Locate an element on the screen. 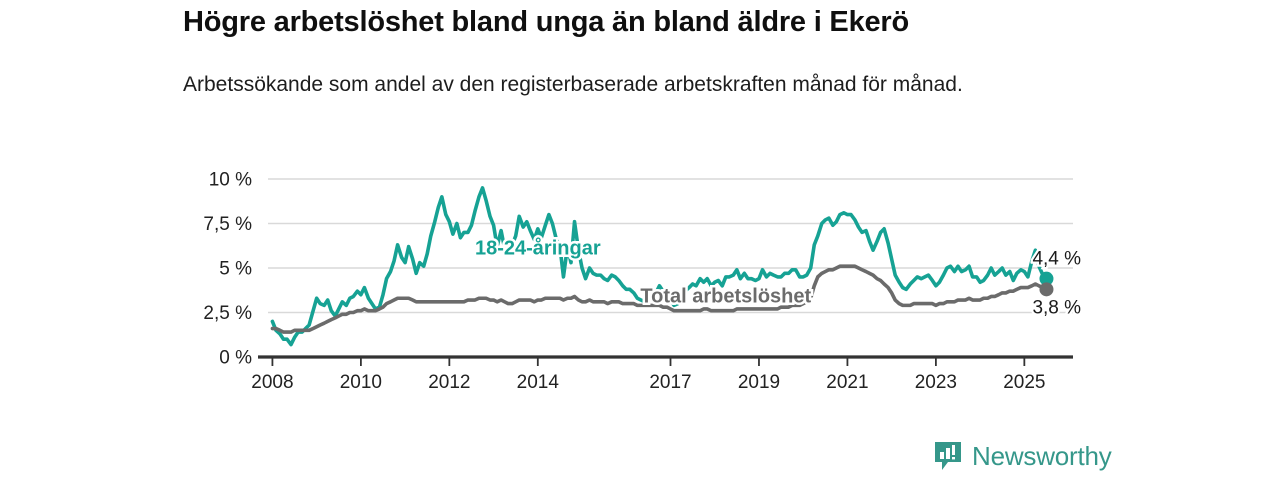 Image resolution: width=1280 pixels, height=480 pixels. y-tick-label: 0 % is located at coordinates (235, 358).